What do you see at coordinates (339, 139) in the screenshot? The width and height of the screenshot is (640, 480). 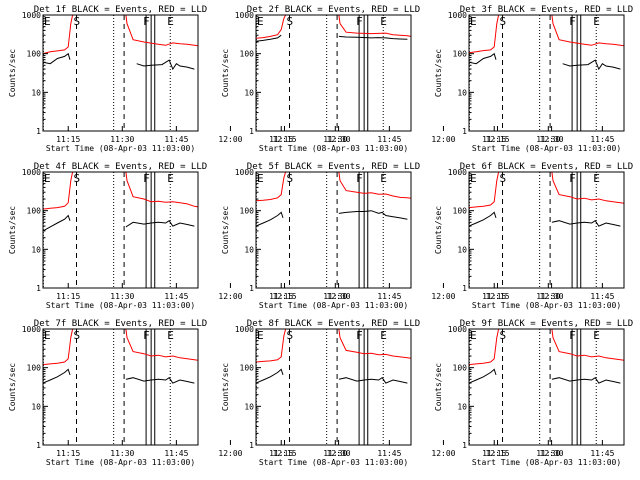 I see `x-tick-label: 12:30` at bounding box center [339, 139].